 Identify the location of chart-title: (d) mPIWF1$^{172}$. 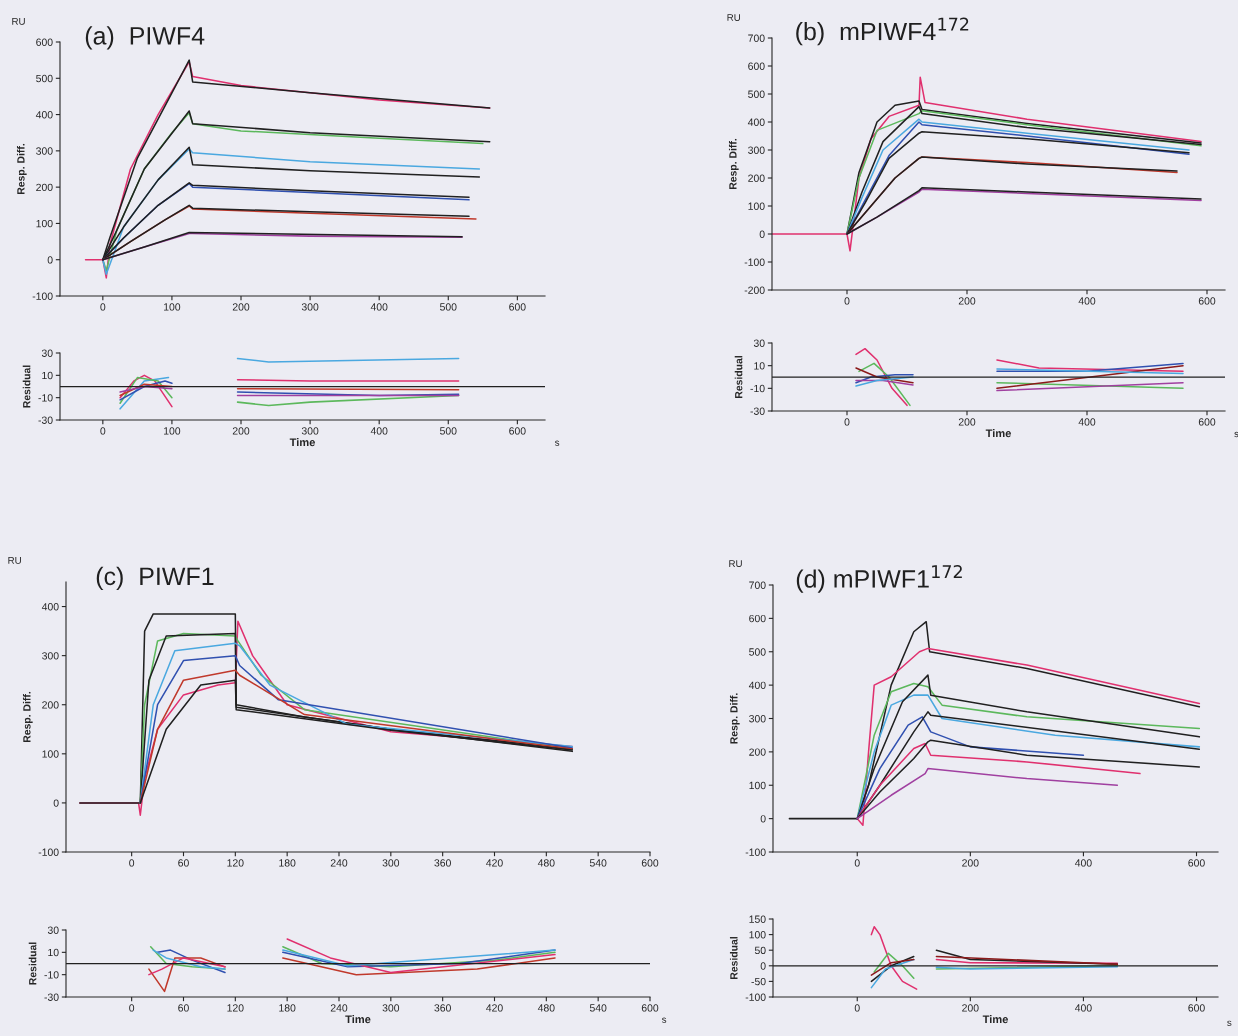
(879, 579).